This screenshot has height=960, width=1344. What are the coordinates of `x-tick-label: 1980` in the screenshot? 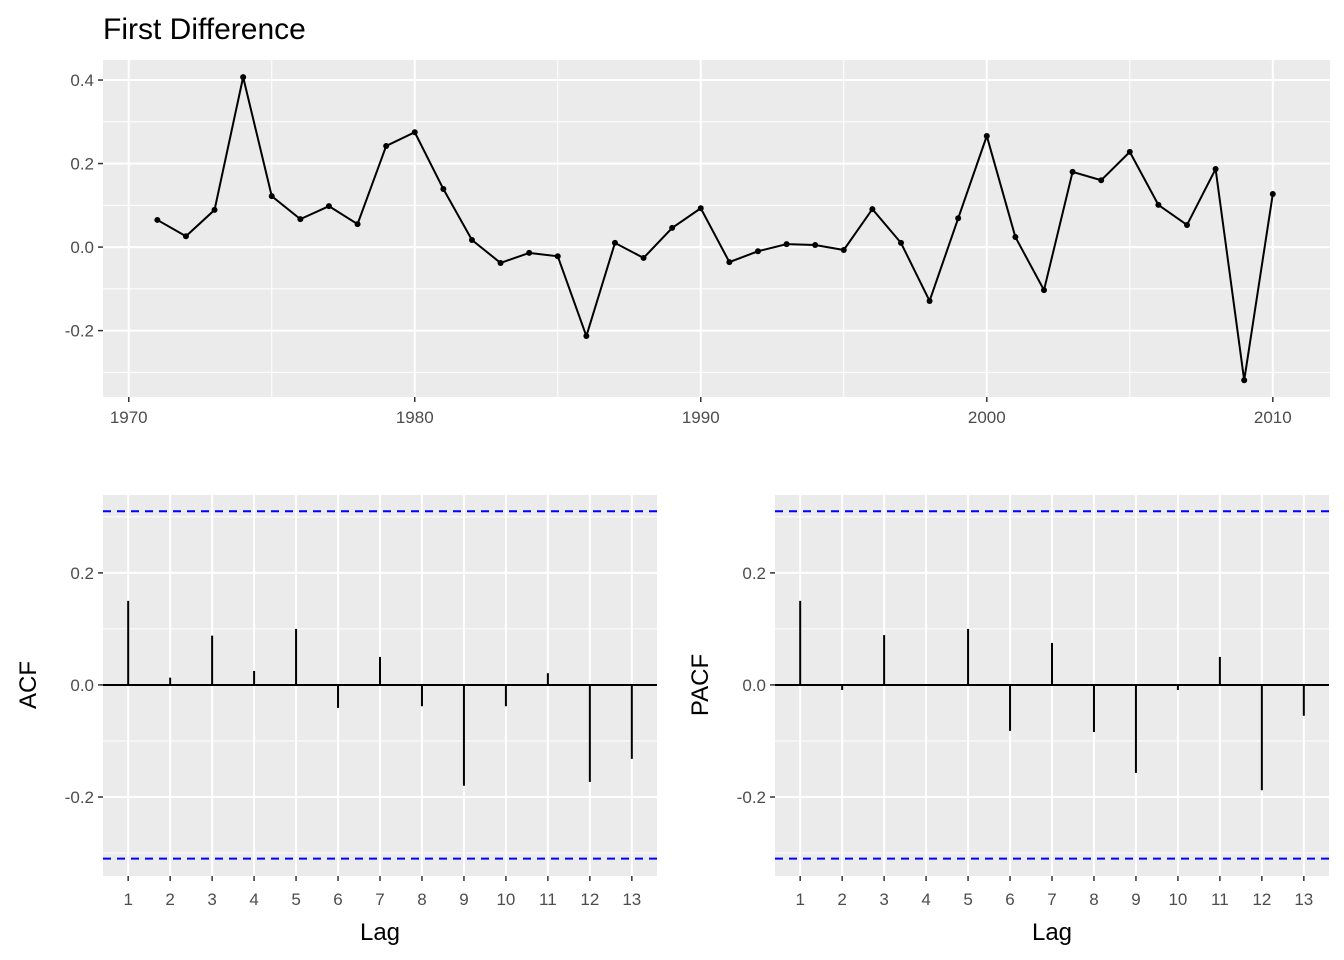 It's located at (415, 417).